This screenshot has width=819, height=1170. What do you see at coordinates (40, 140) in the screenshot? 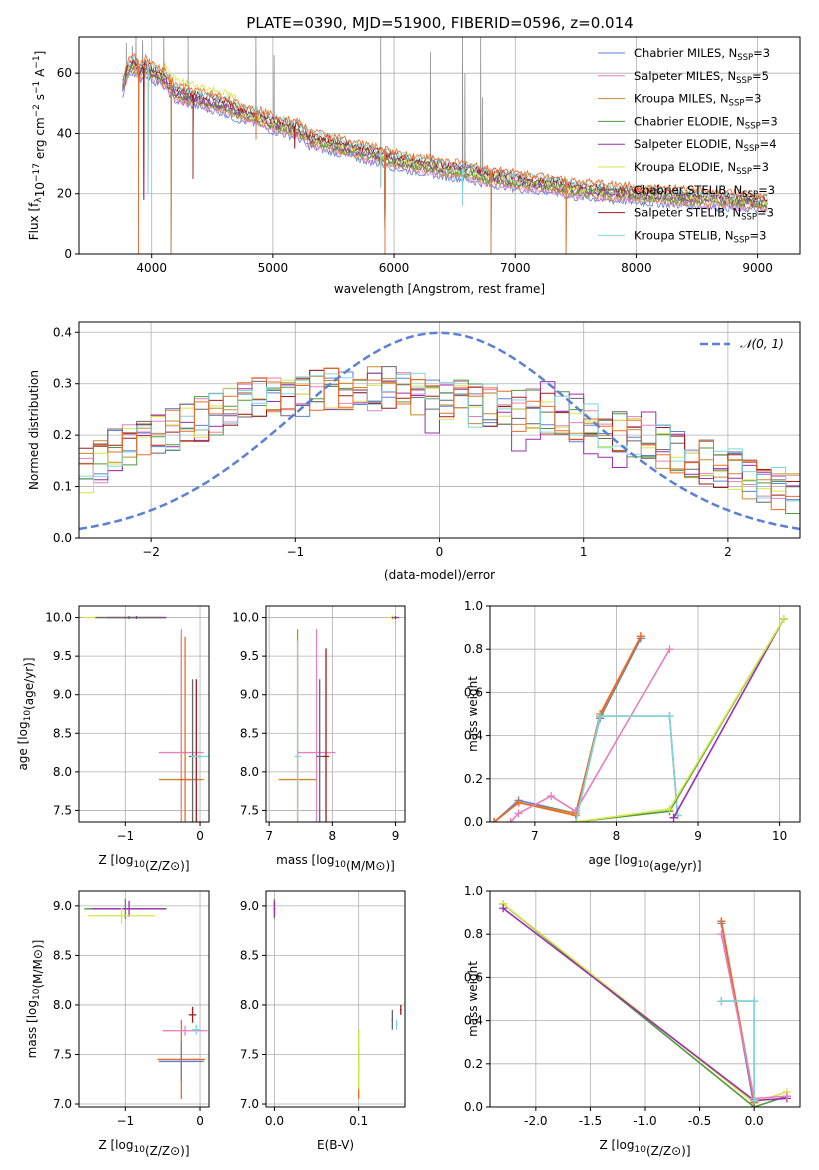
I see `label-part: erg cm` at bounding box center [40, 140].